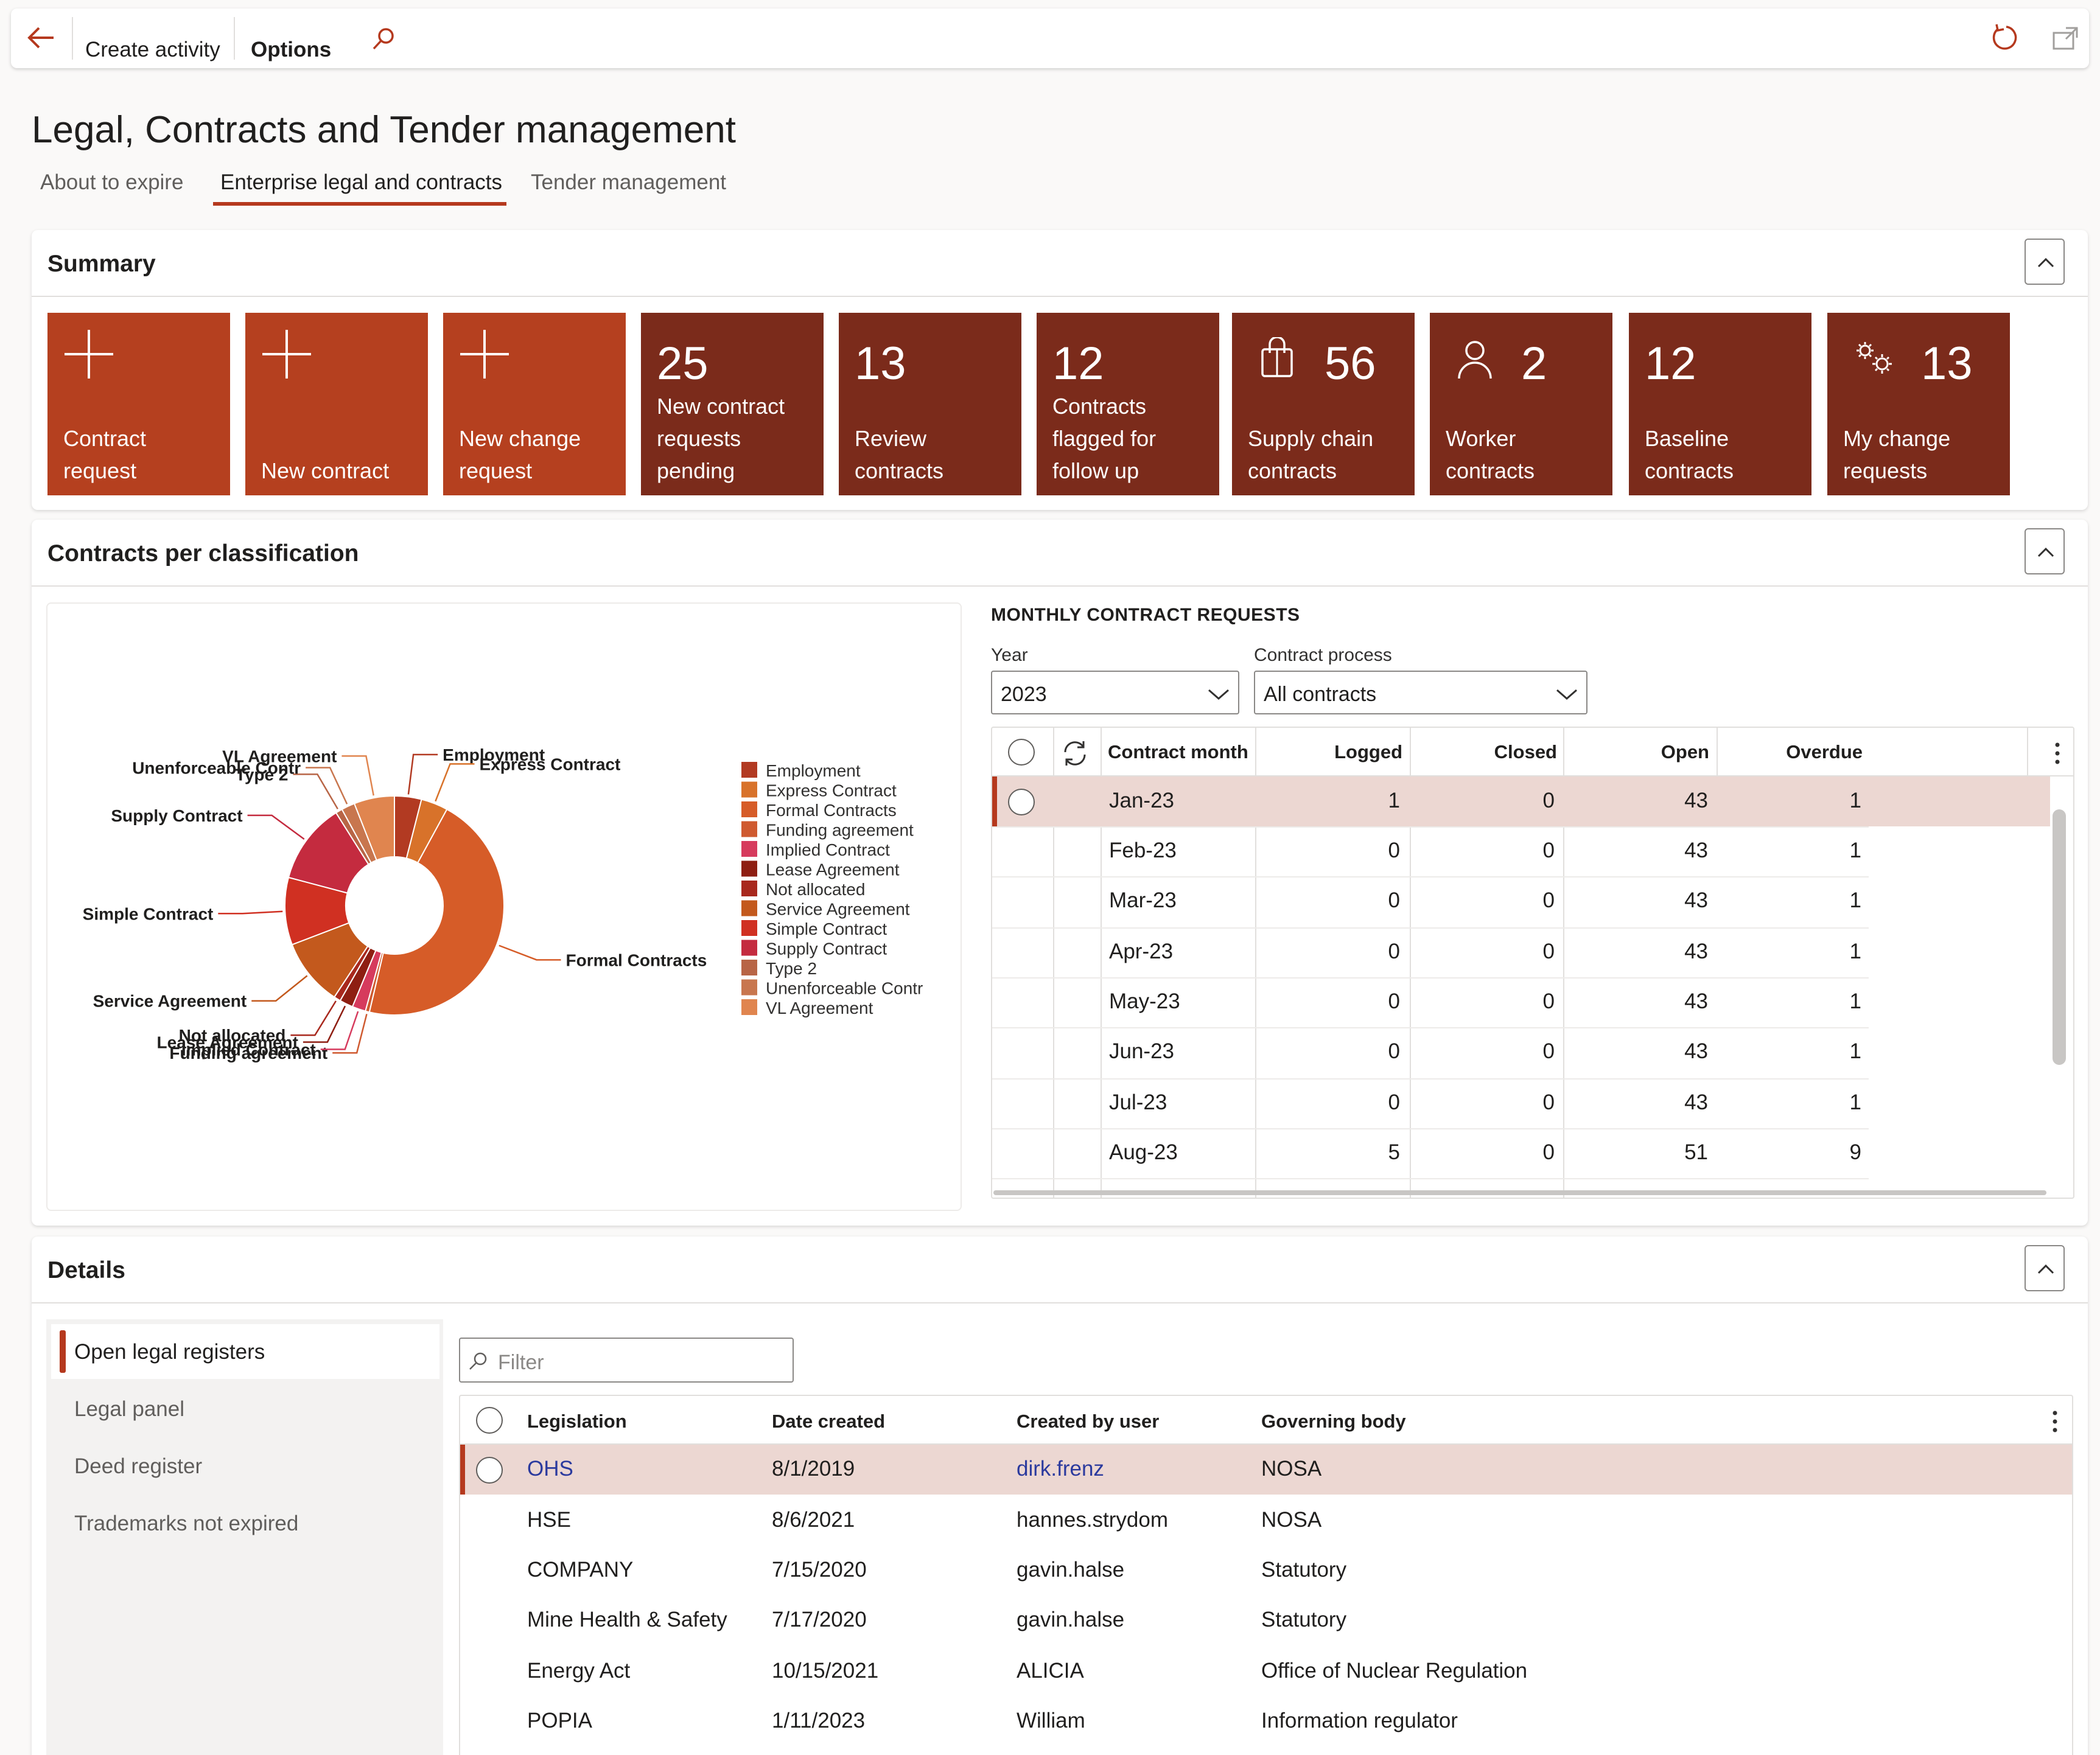  Describe the element at coordinates (831, 790) in the screenshot. I see `legend-item: Express Contract` at that location.